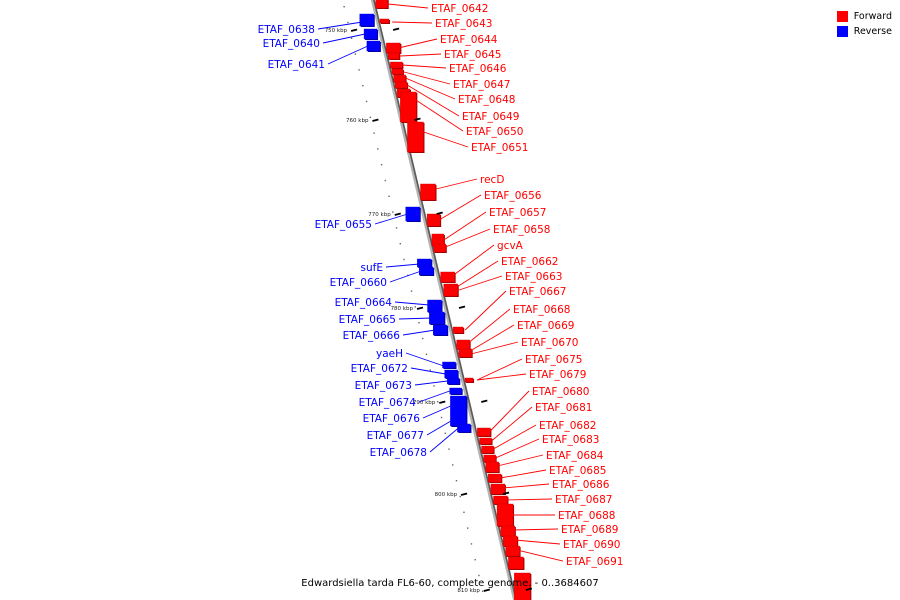 This screenshot has height=600, width=900. Describe the element at coordinates (357, 121) in the screenshot. I see `tick-label: 760 kbp` at that location.